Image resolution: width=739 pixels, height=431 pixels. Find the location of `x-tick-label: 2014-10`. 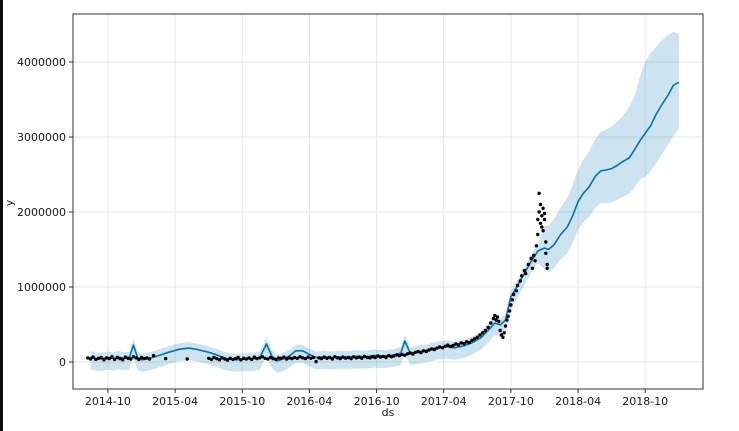

x-tick-label: 2014-10 is located at coordinates (108, 401).